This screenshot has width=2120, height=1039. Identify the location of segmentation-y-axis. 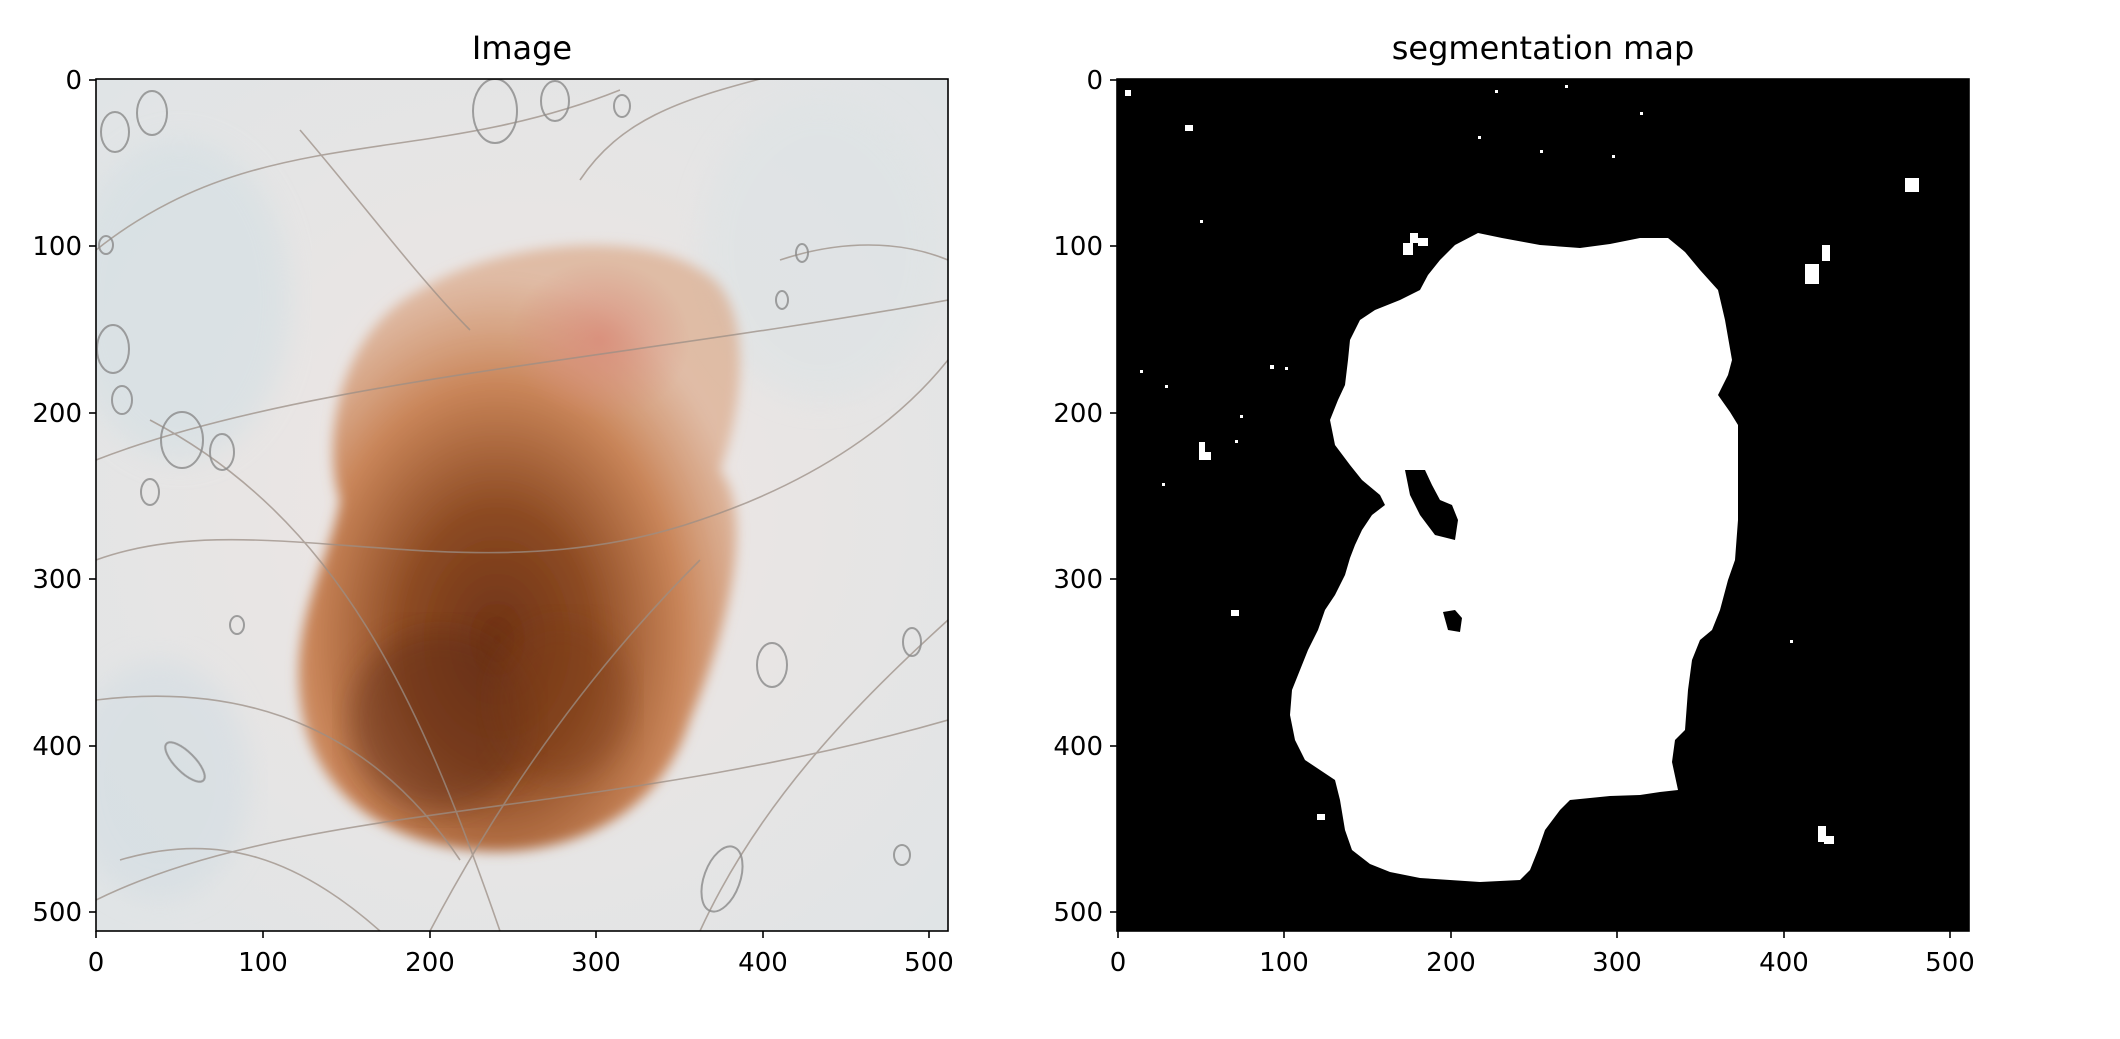
(1113, 496).